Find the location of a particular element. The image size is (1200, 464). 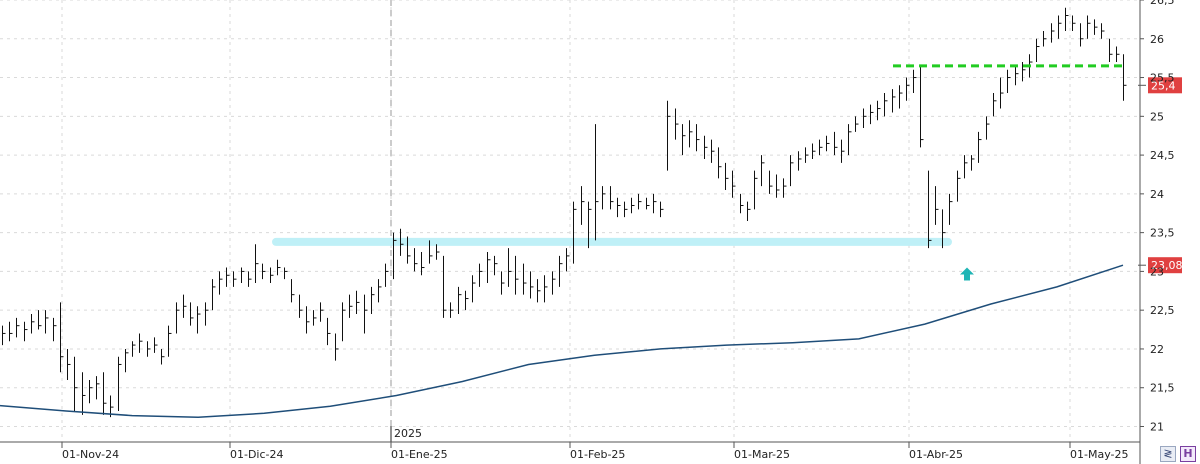

y-tick-label: 25 is located at coordinates (1157, 116).